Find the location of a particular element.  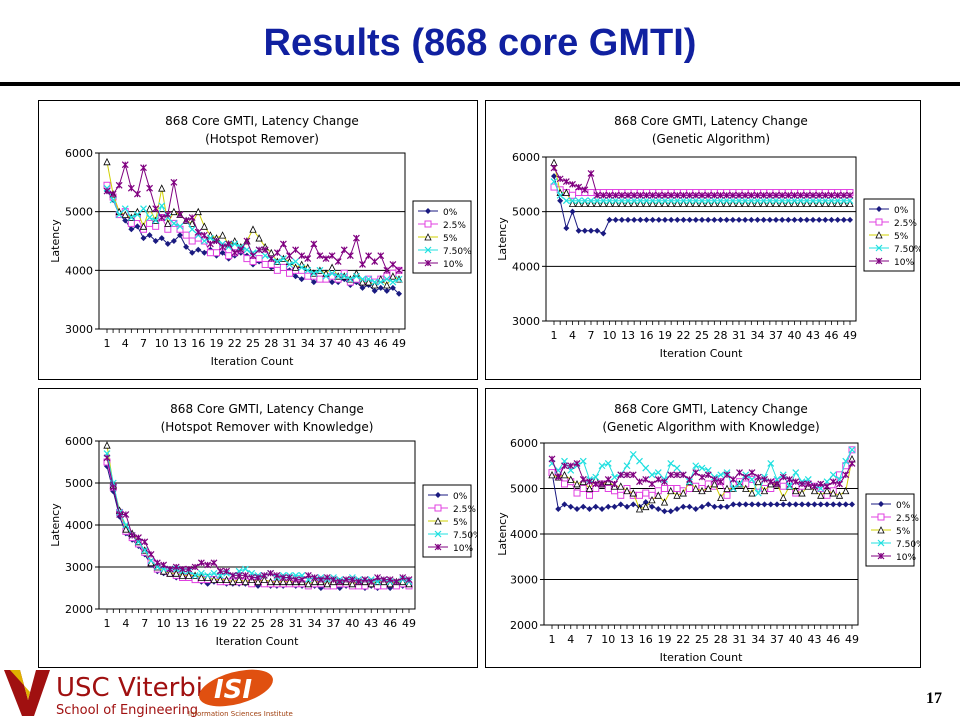

y-tick-label: 3000 is located at coordinates (79, 567).